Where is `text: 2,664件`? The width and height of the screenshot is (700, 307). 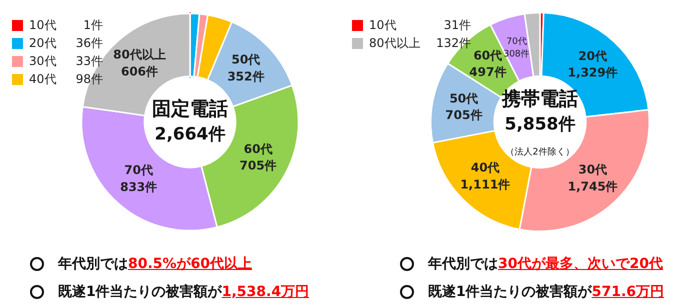
text: 2,664件 is located at coordinates (190, 134).